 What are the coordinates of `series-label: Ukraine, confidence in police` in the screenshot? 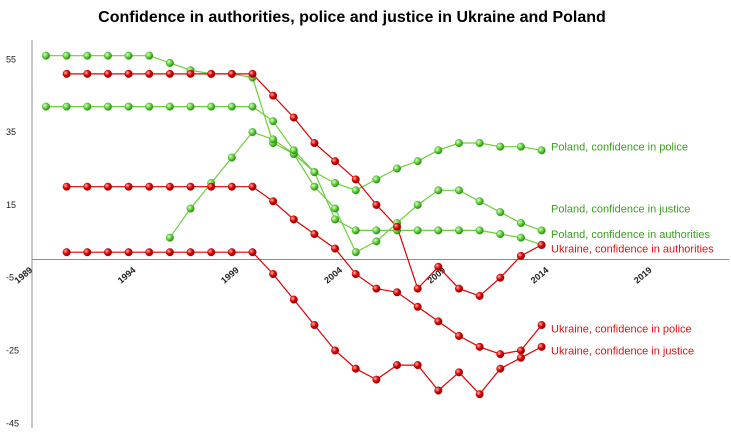 It's located at (621, 330).